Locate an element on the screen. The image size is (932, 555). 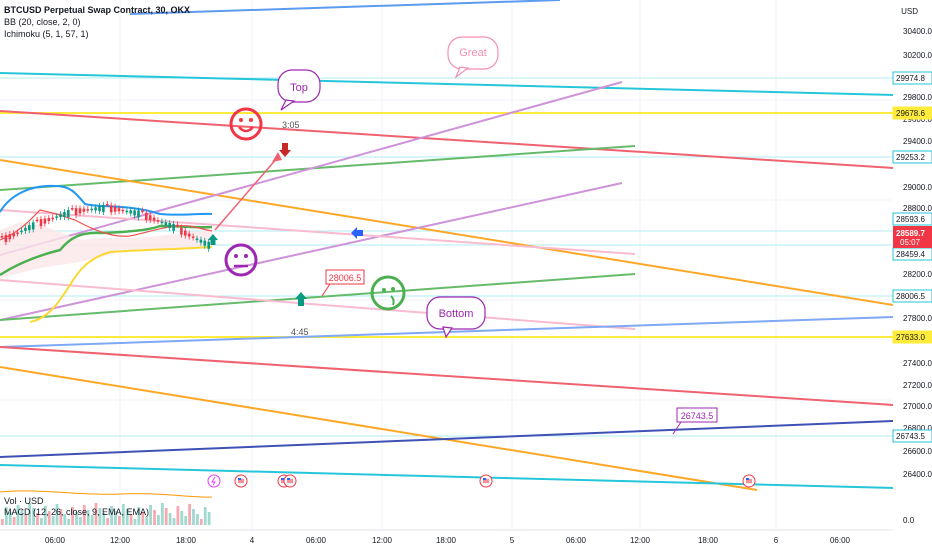
price-tick: 26800.0 is located at coordinates (917, 428).